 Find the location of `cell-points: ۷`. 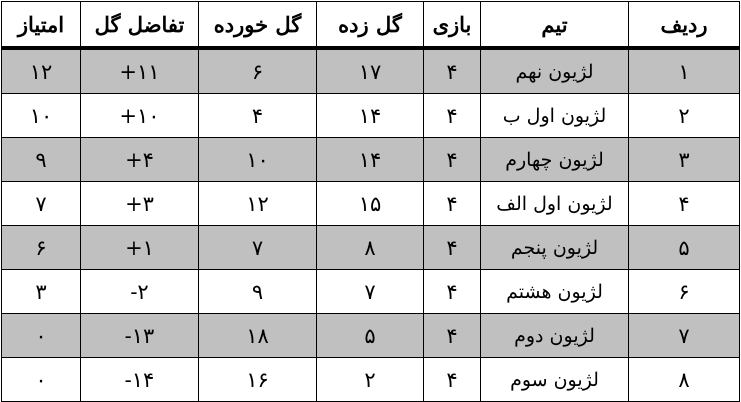

cell-points: ۷ is located at coordinates (41, 203).